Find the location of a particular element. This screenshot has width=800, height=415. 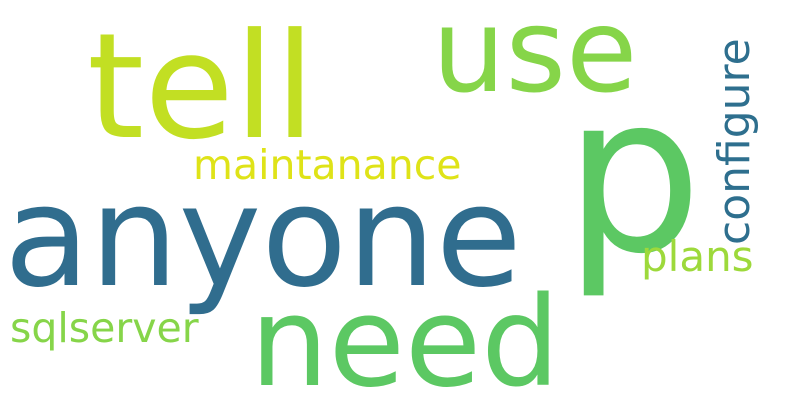

word-maintanance: maintanance is located at coordinates (327, 165).